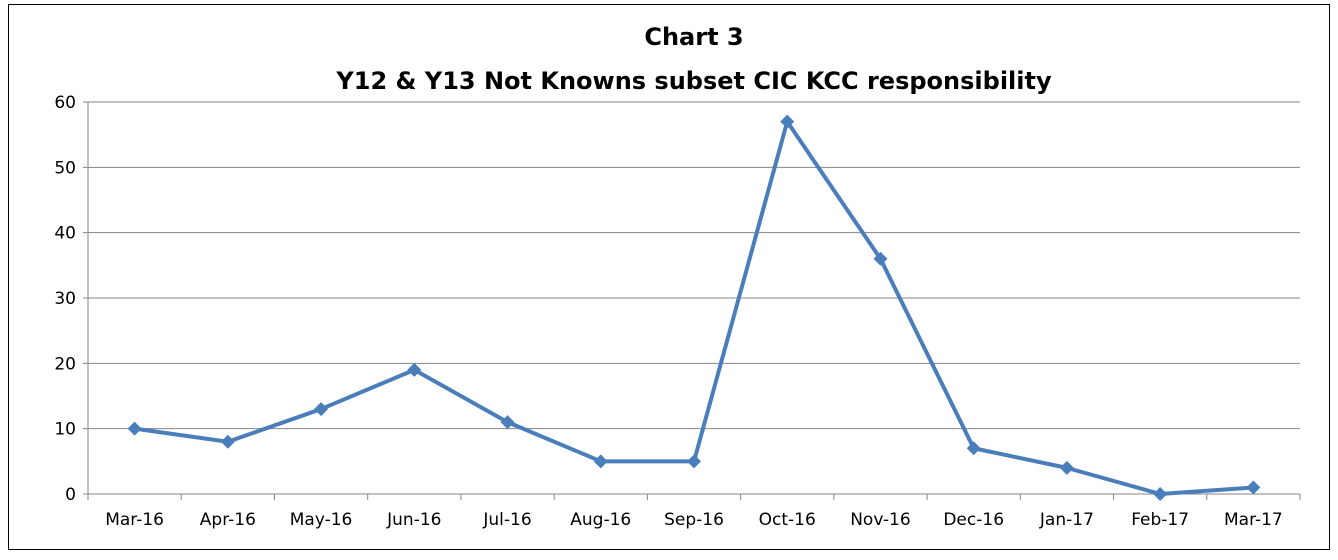  I want to click on x-tick-label: Apr-16, so click(228, 520).